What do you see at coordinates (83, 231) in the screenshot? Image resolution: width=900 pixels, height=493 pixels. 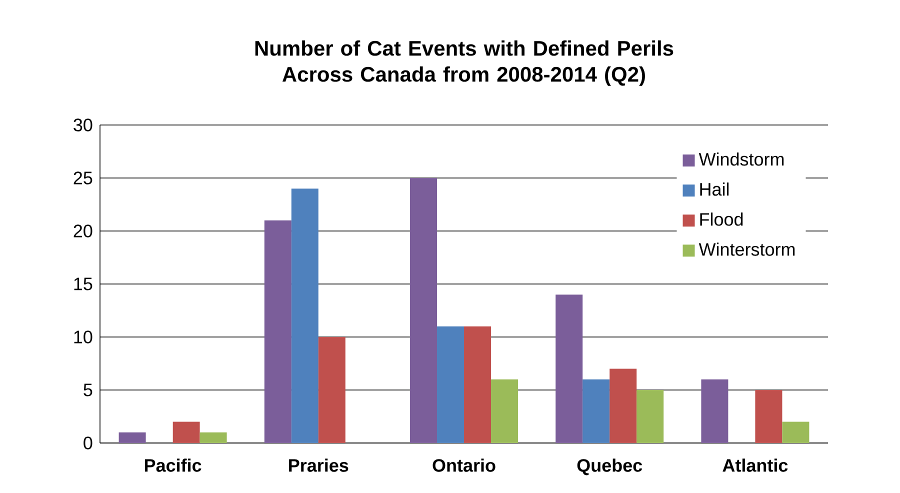 I see `y-tick-label: 20` at bounding box center [83, 231].